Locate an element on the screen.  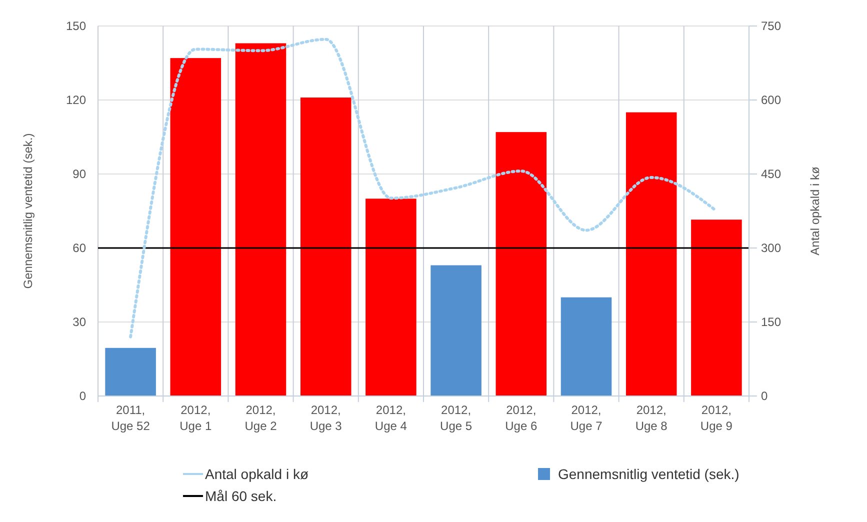
x-tick-label: 2012, Uge 6 is located at coordinates (521, 418).